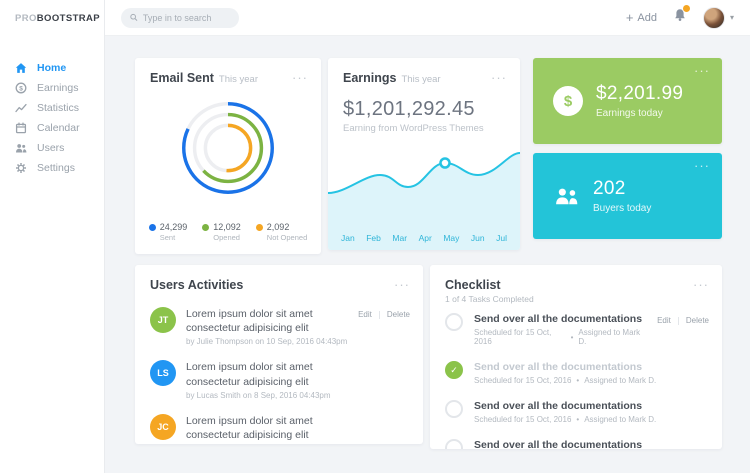 Image resolution: width=750 pixels, height=473 pixels. What do you see at coordinates (134, 17) in the screenshot?
I see `search-icon` at bounding box center [134, 17].